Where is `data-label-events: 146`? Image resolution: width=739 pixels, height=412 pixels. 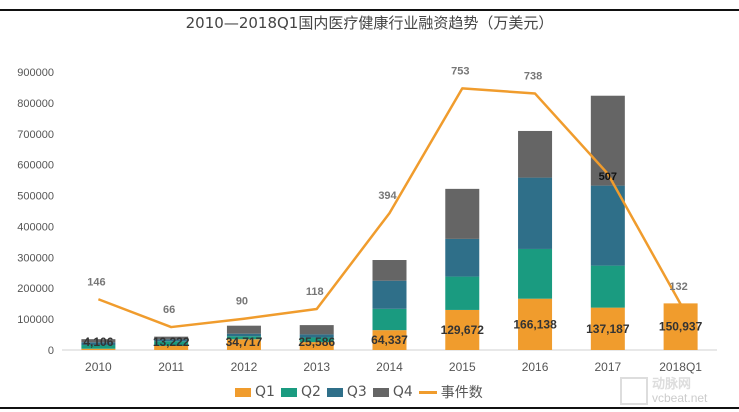 data-label-events: 146 is located at coordinates (96, 282).